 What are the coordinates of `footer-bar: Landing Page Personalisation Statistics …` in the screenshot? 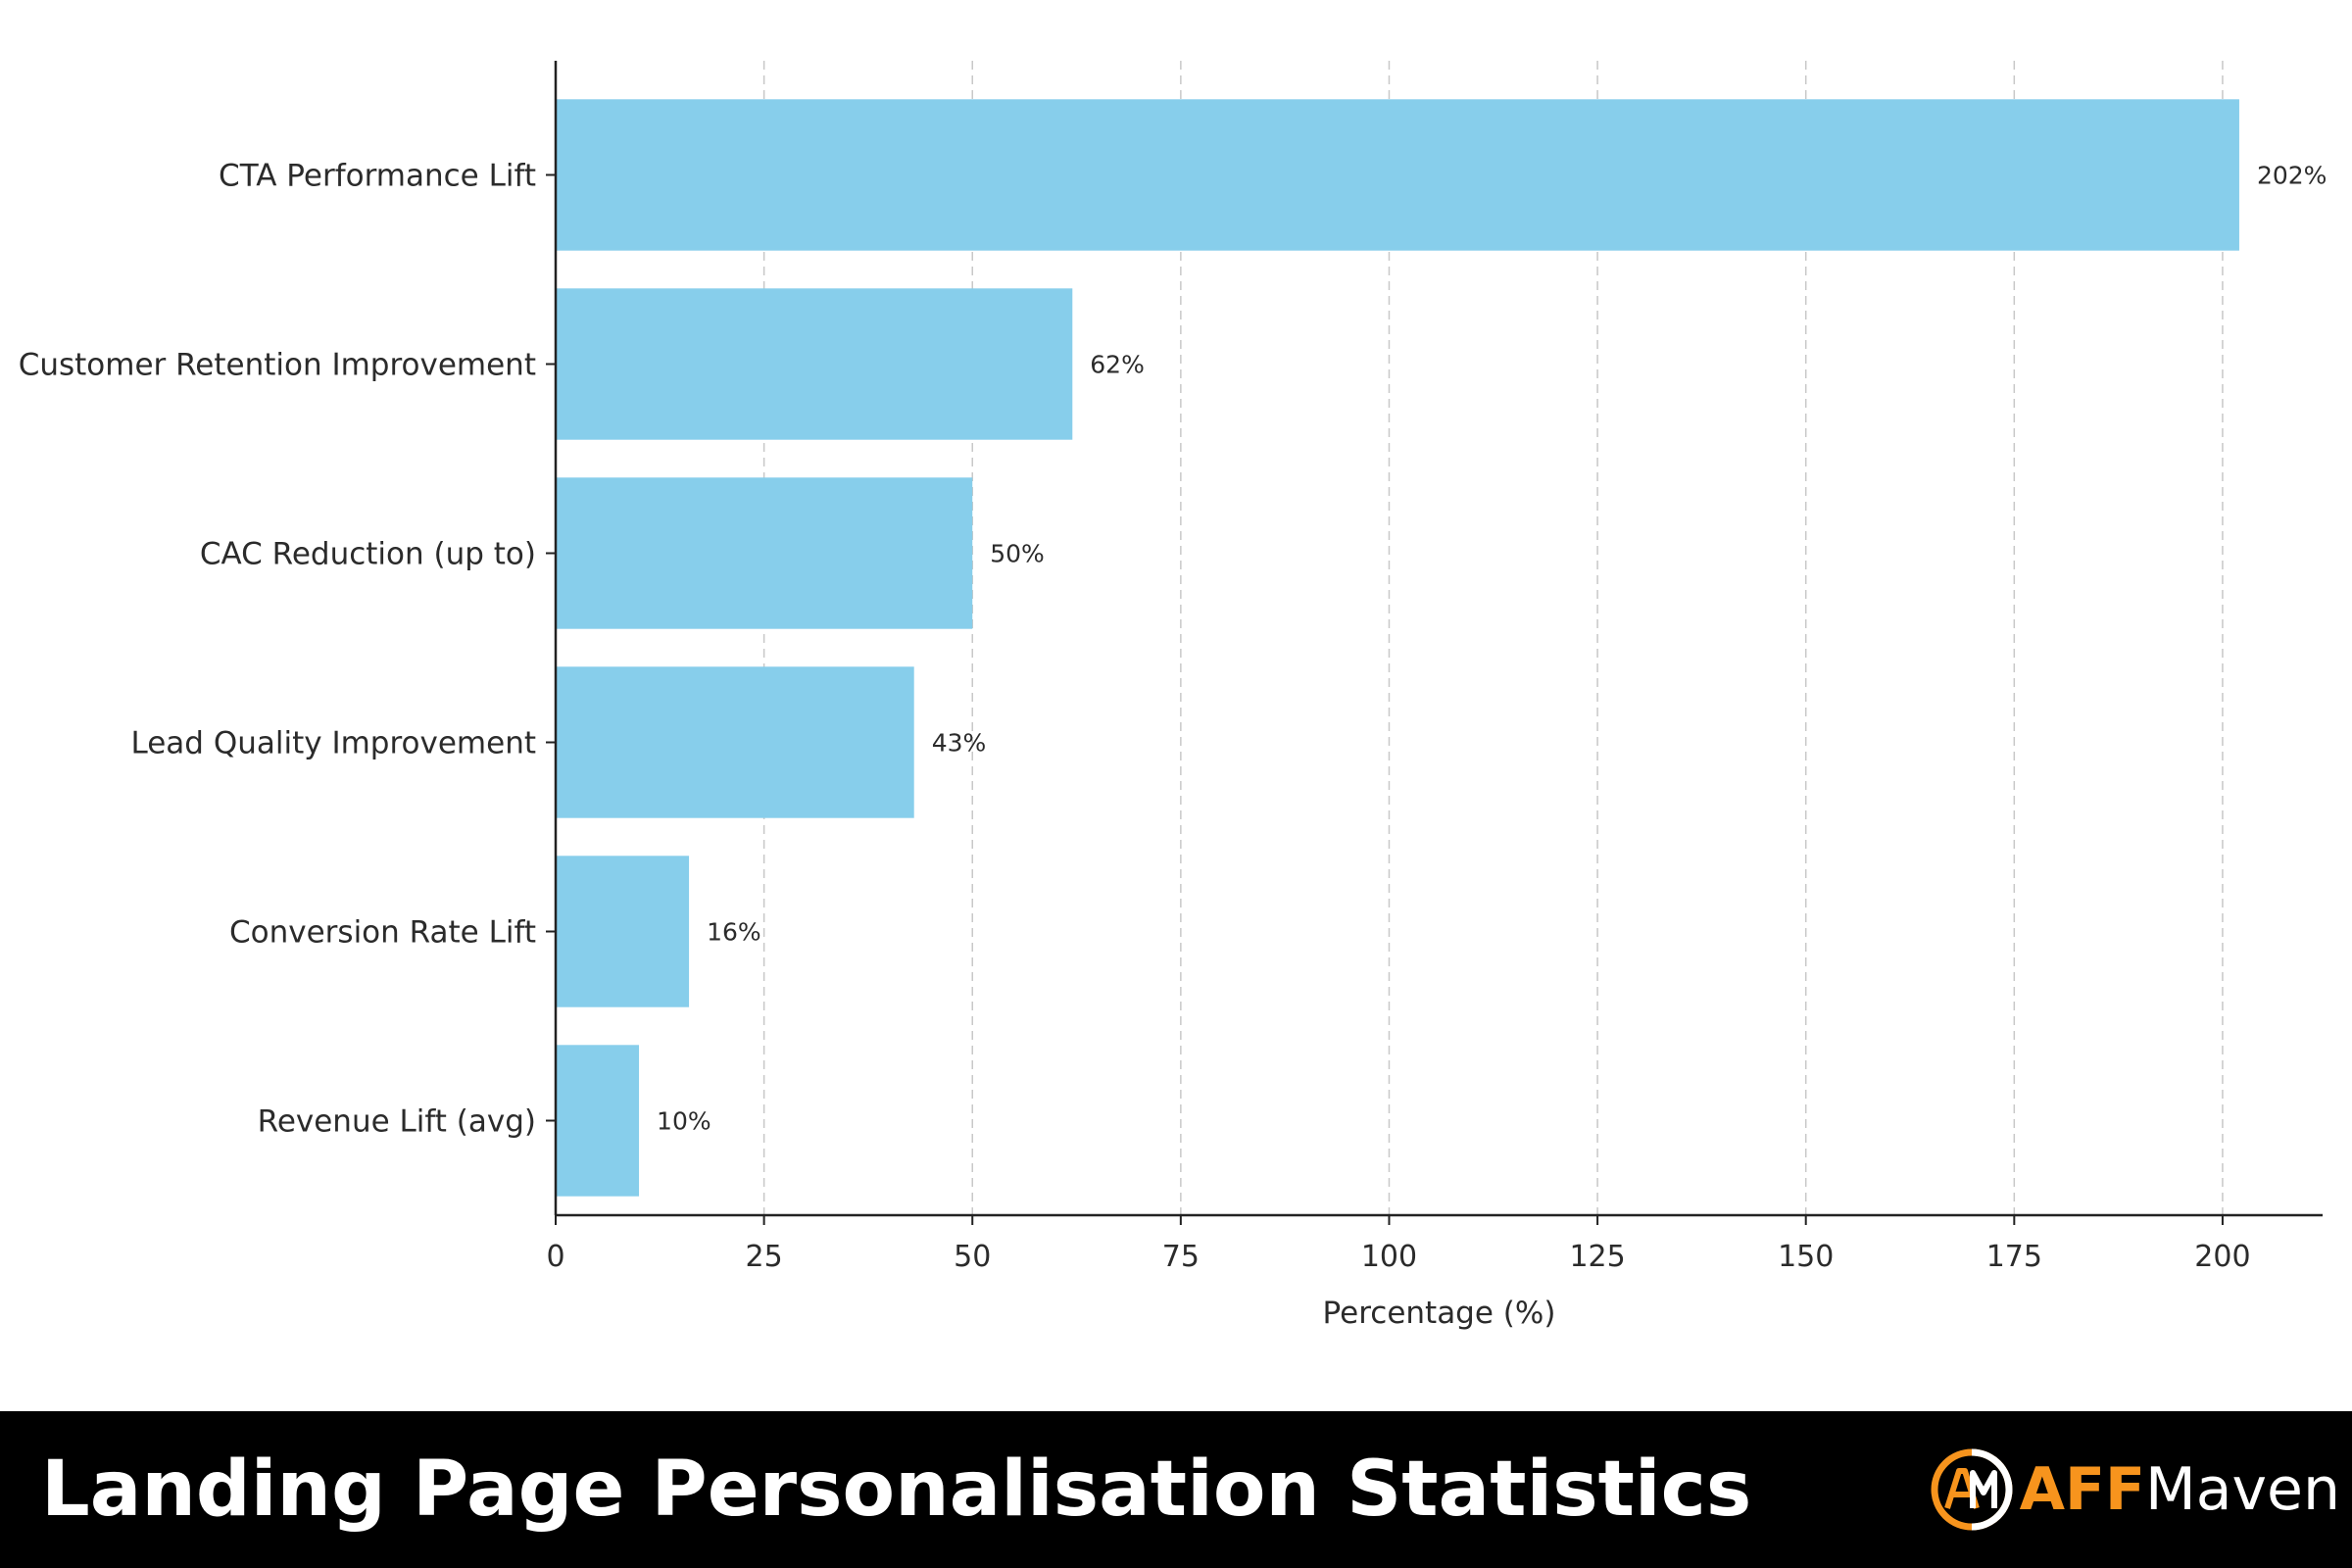 It's located at (1176, 1489).